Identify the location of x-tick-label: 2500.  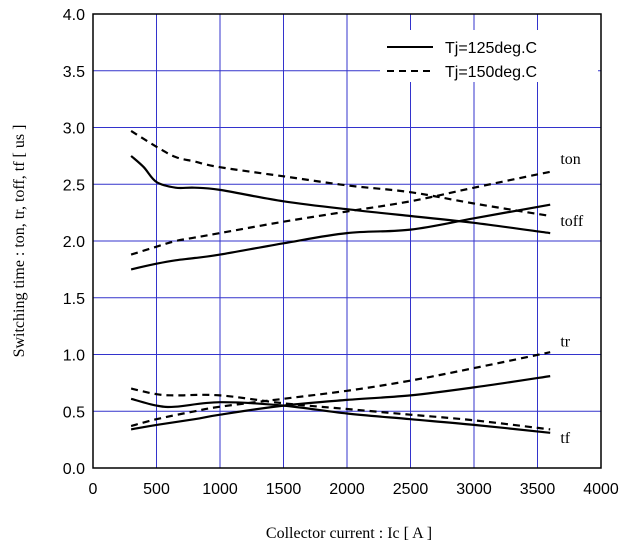
(411, 489).